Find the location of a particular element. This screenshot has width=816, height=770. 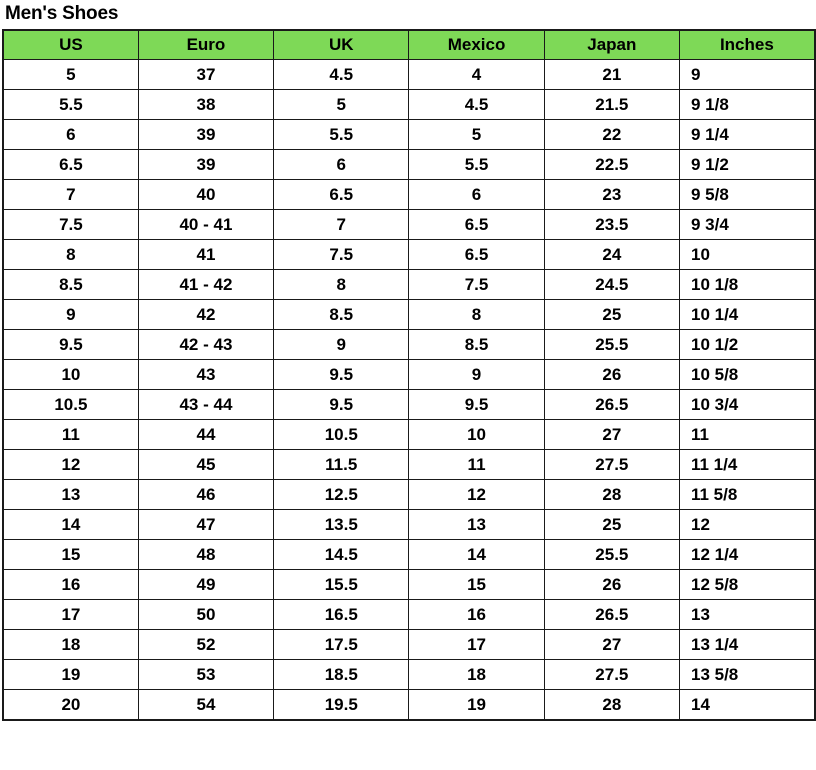

table-row: 19 53 18.5 18 27.5 13 5/8 is located at coordinates (409, 674).